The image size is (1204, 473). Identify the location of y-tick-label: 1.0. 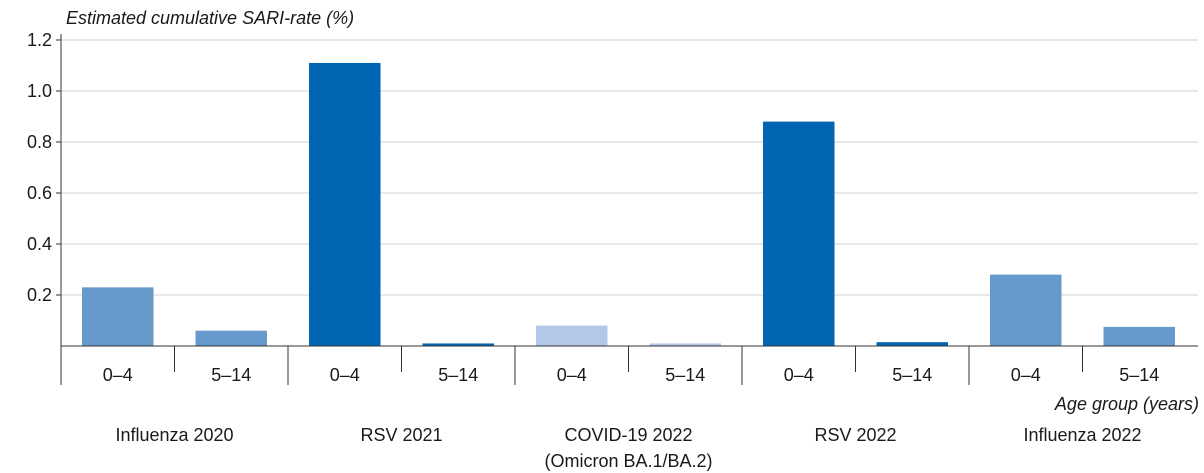
(39, 91).